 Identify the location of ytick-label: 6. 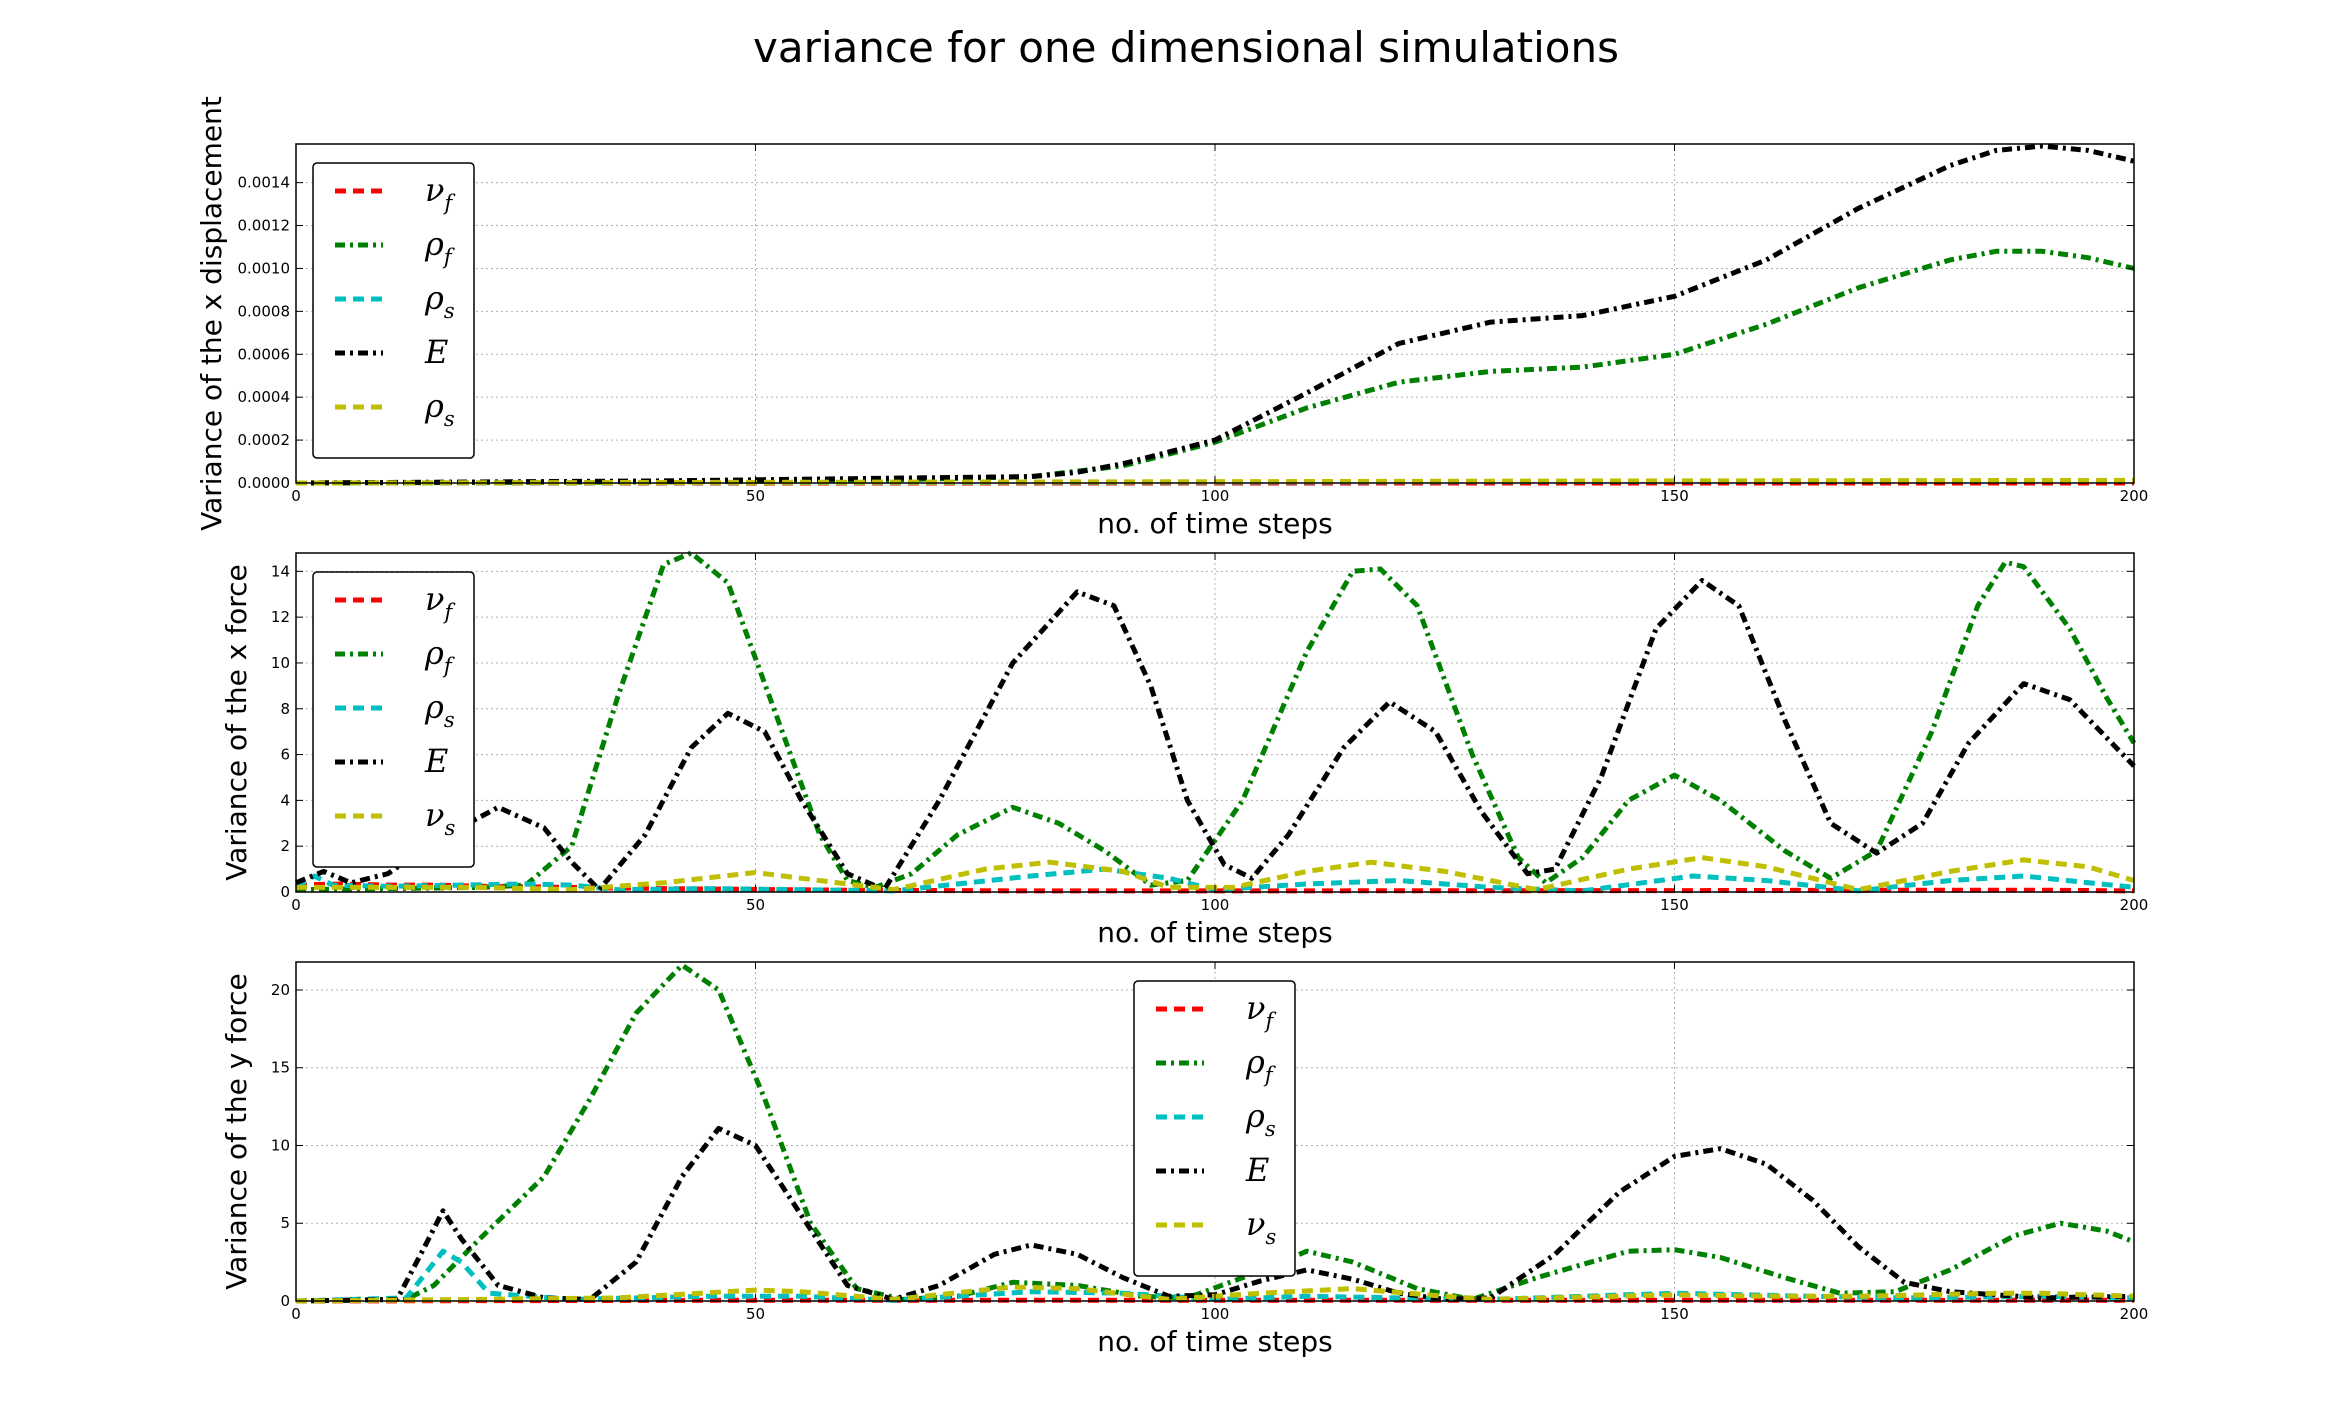
(285, 755).